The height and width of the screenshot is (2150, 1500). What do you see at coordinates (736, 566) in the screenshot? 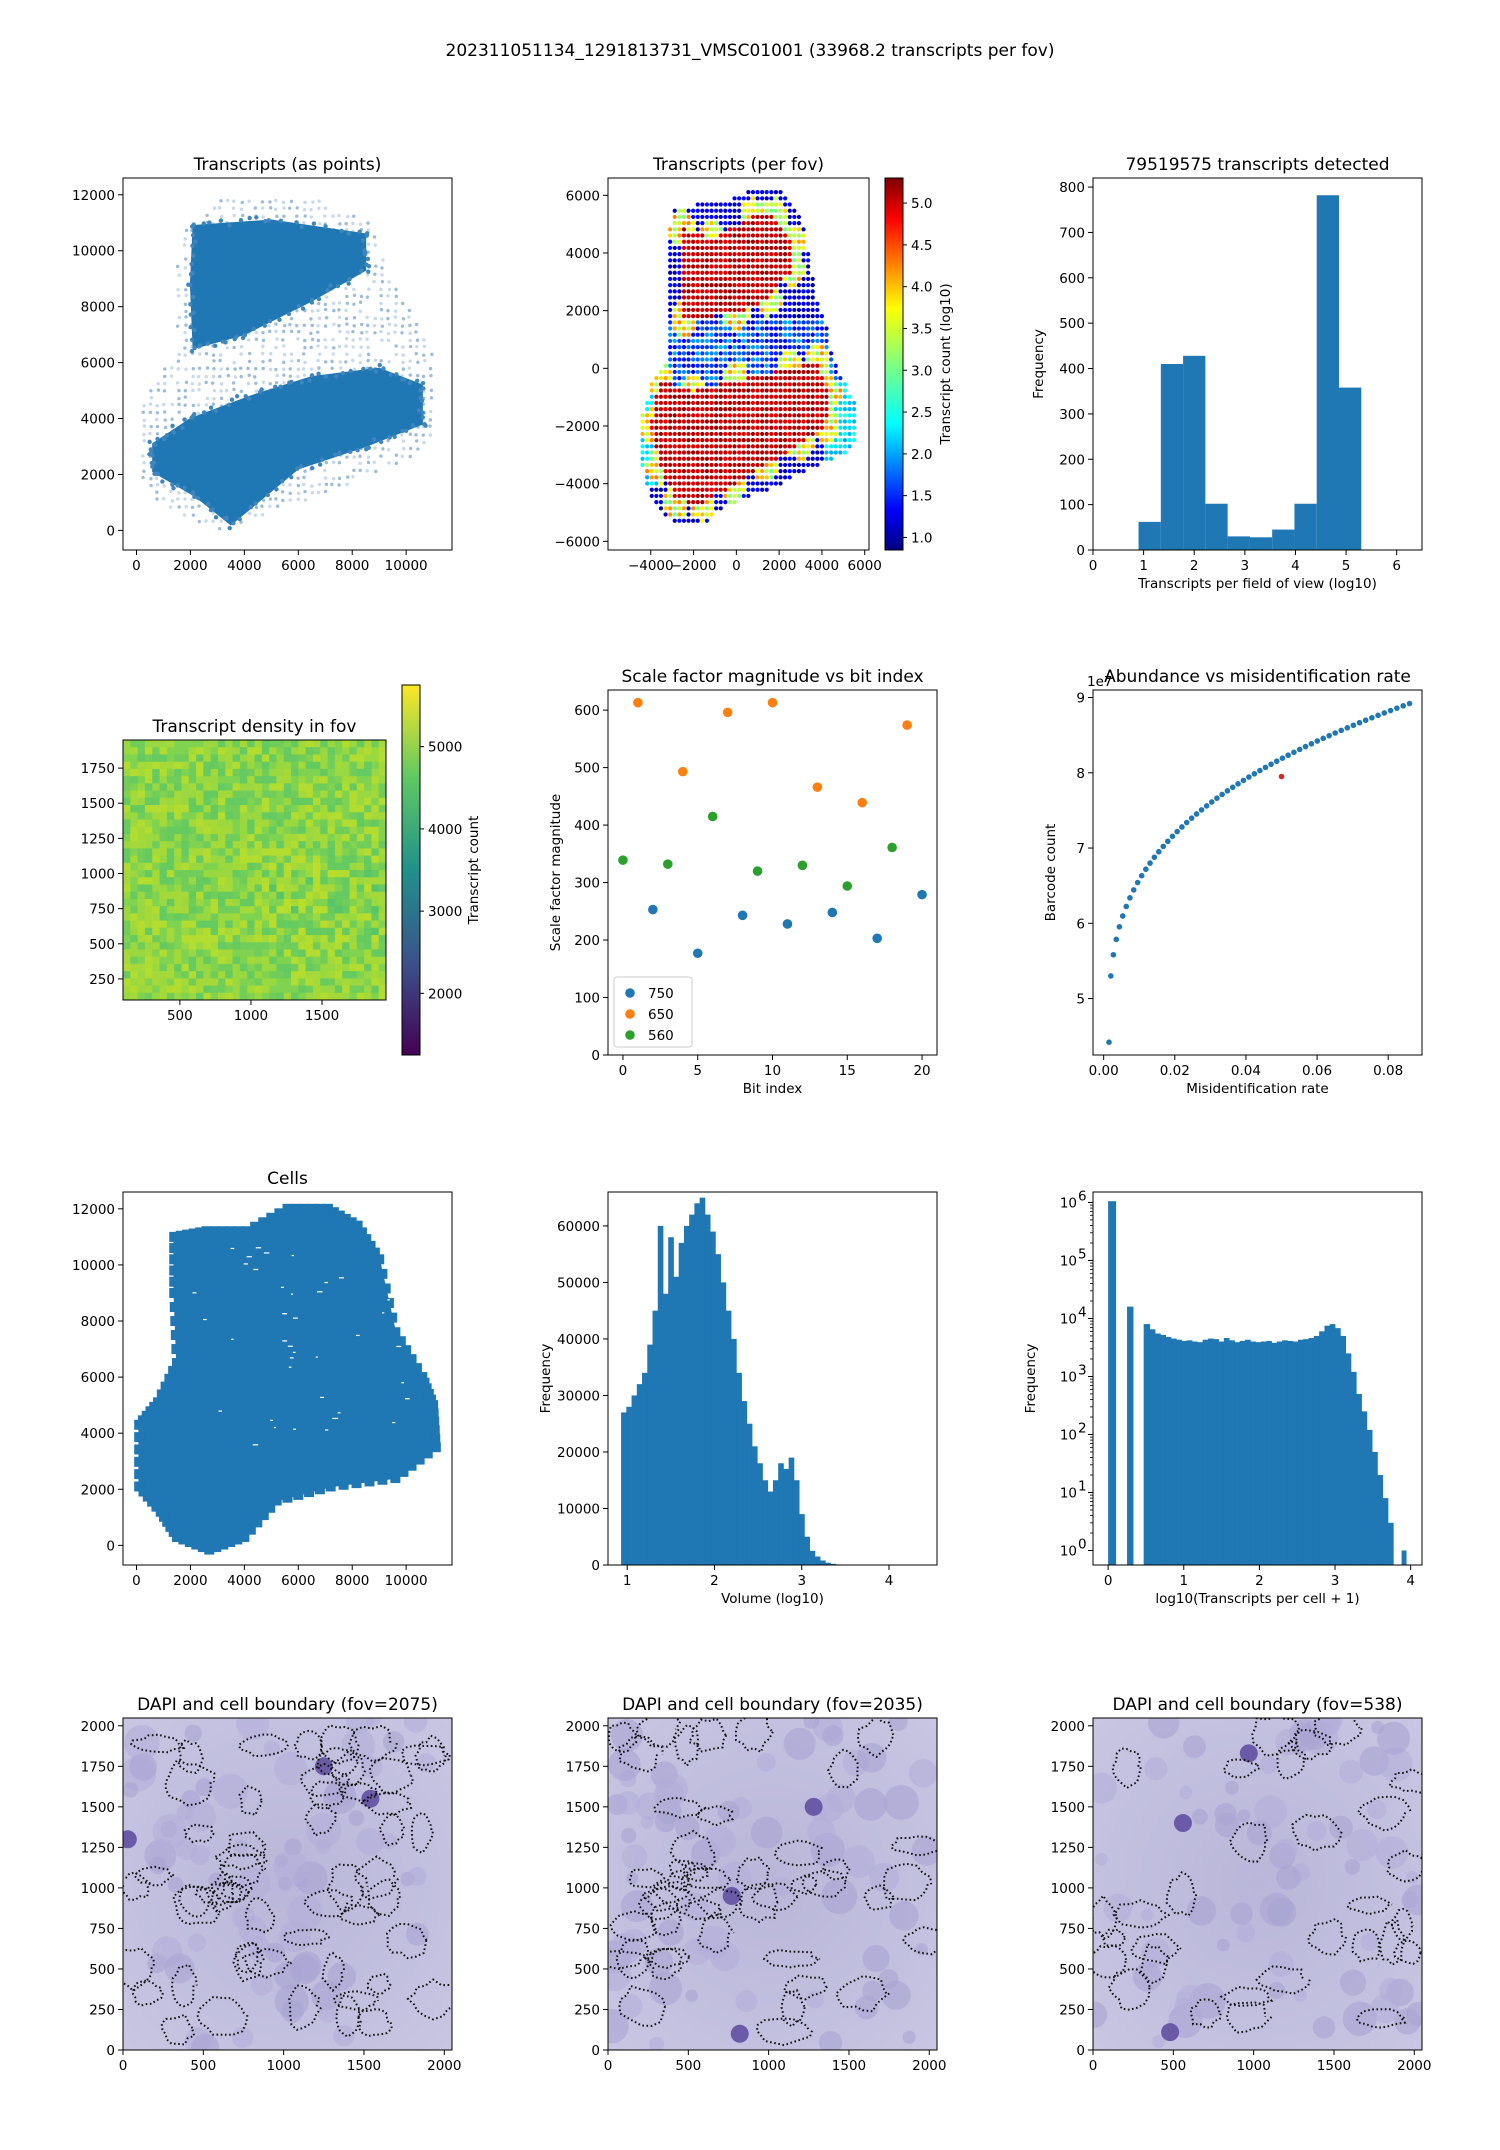
I see `x-tick-label: 0` at bounding box center [736, 566].